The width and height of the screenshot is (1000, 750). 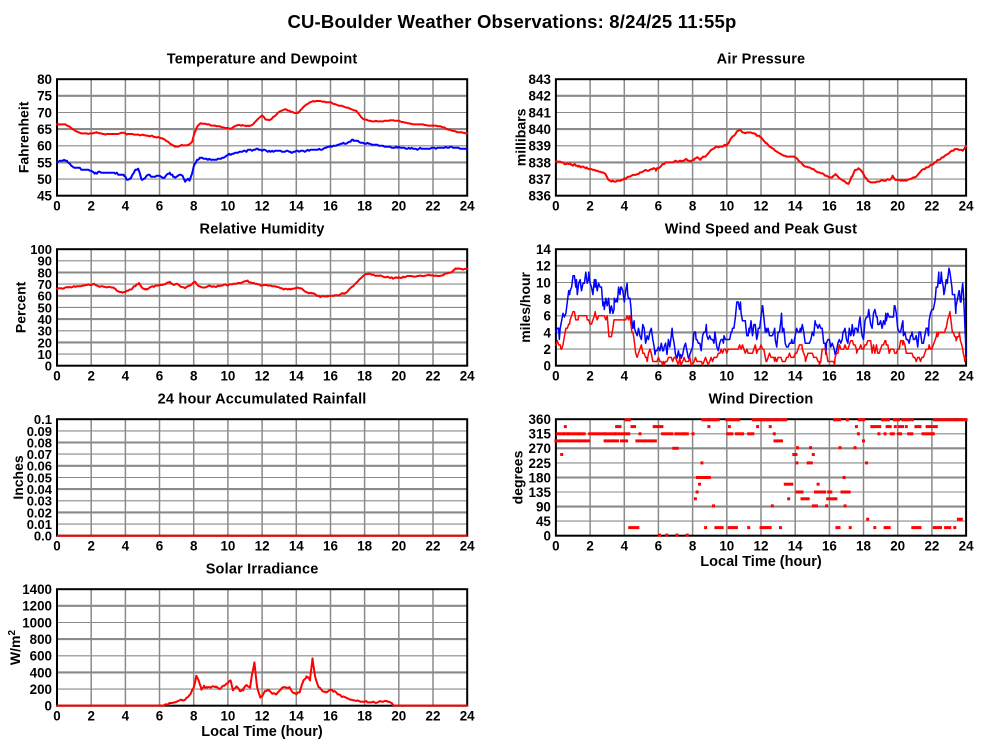 I want to click on svg-text: Percent, so click(x=21, y=307).